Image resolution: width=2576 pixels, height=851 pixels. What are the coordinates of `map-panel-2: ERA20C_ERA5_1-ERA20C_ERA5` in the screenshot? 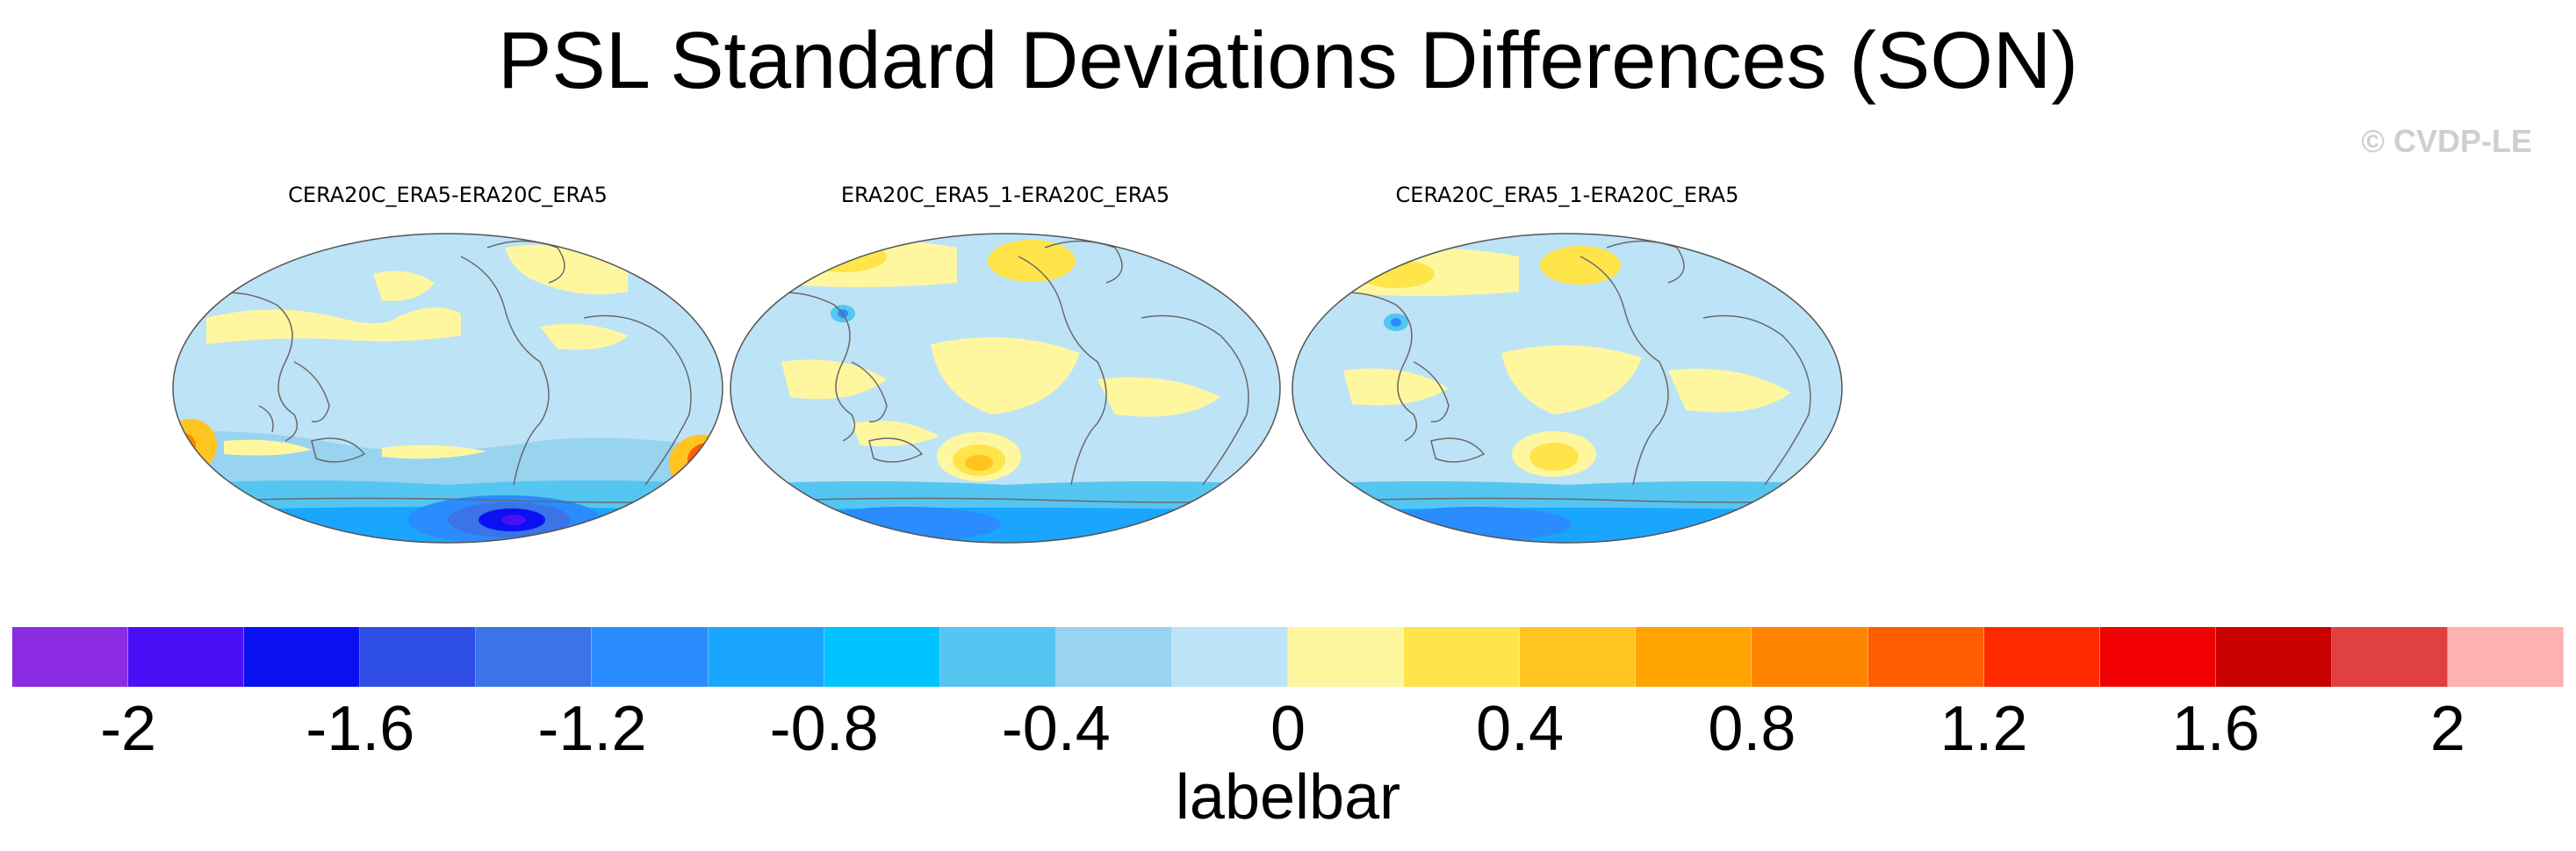 It's located at (1005, 369).